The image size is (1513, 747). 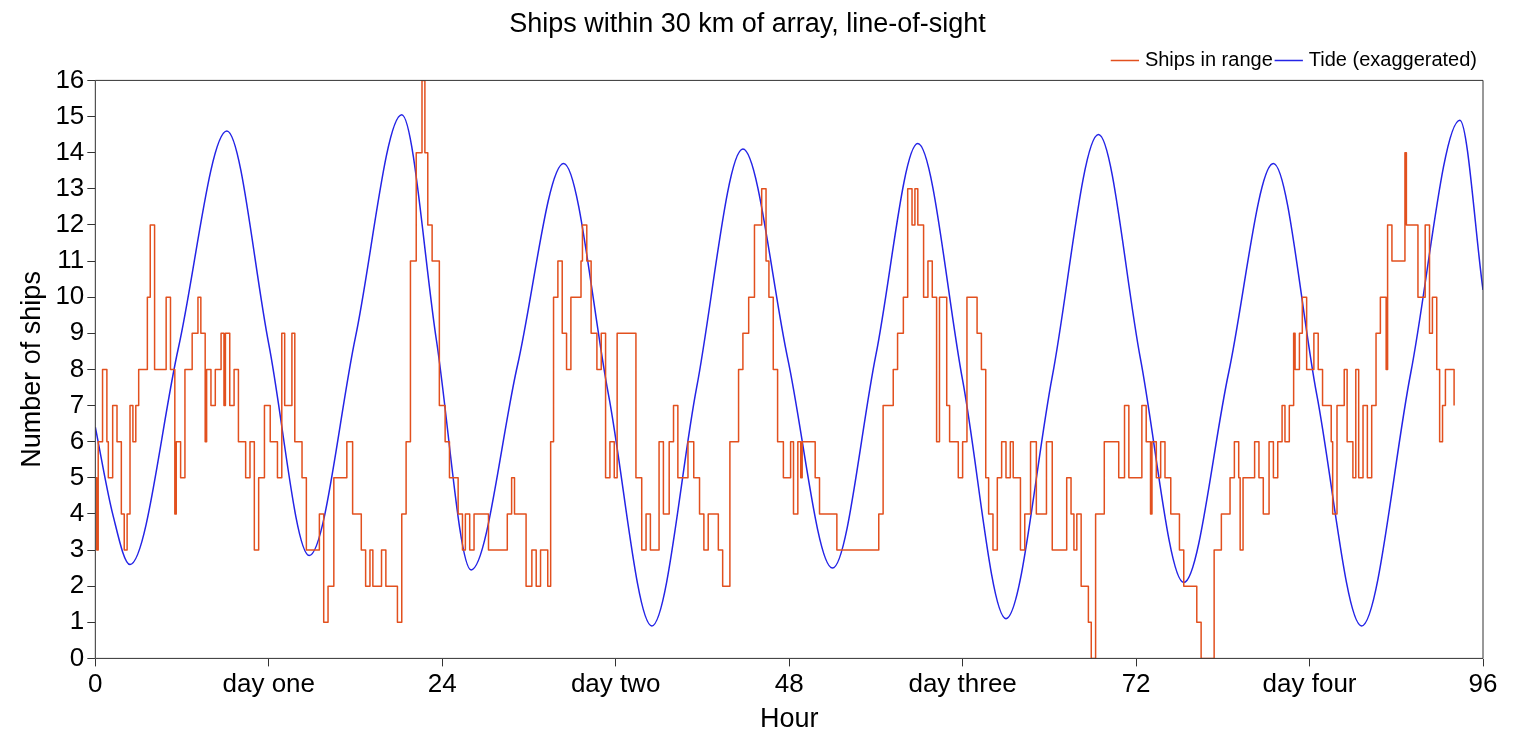 What do you see at coordinates (77, 584) in the screenshot?
I see `y-tick-label: 2` at bounding box center [77, 584].